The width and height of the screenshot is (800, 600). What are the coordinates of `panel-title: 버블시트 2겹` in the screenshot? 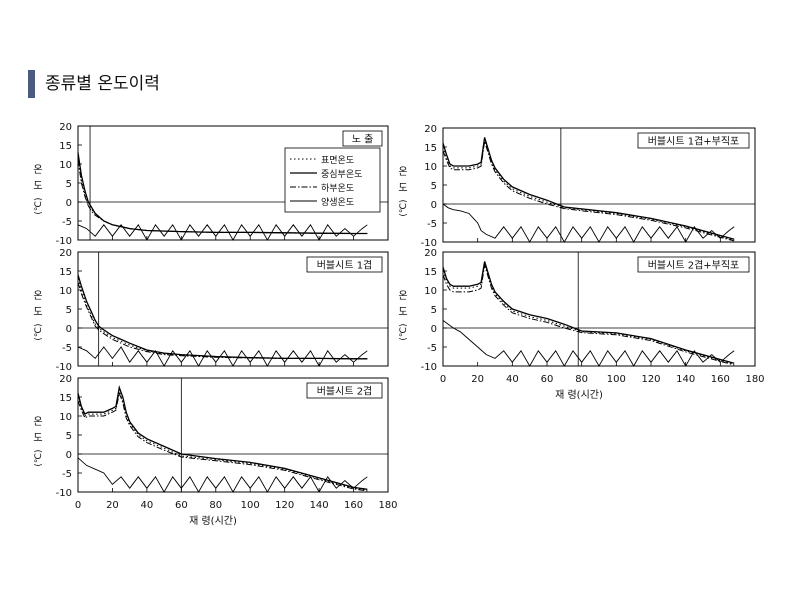 It's located at (345, 392).